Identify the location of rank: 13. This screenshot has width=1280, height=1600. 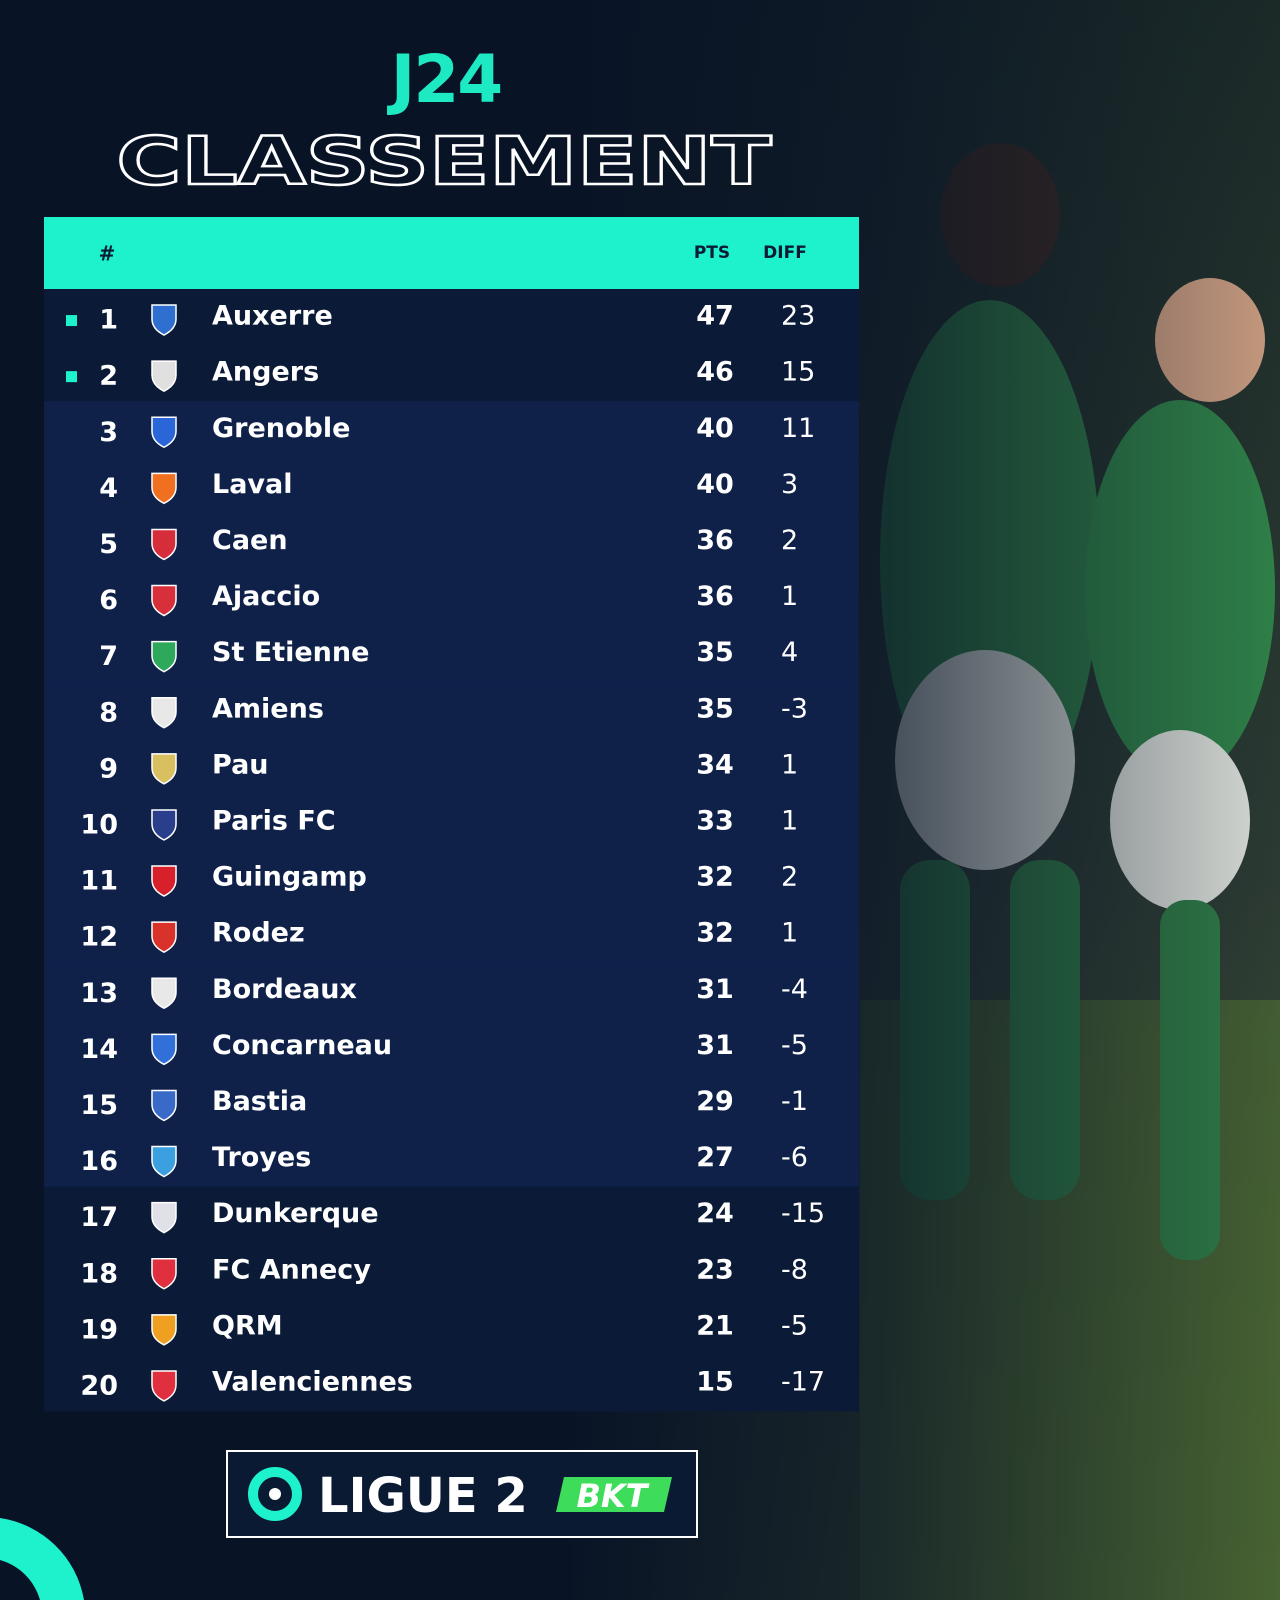
(99, 993).